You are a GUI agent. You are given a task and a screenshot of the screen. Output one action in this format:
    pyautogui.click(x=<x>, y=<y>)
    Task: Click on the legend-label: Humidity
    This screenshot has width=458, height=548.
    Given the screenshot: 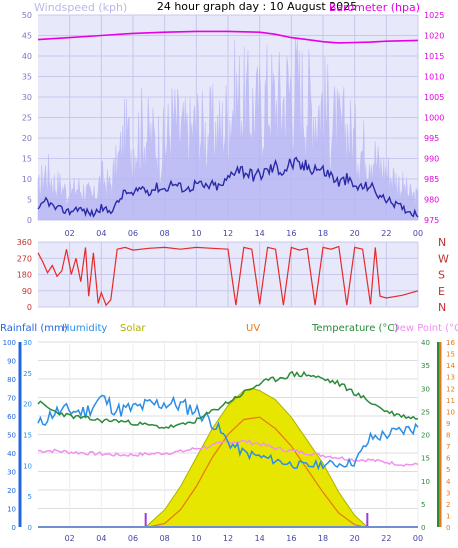 What is the action you would take?
    pyautogui.click(x=84, y=328)
    